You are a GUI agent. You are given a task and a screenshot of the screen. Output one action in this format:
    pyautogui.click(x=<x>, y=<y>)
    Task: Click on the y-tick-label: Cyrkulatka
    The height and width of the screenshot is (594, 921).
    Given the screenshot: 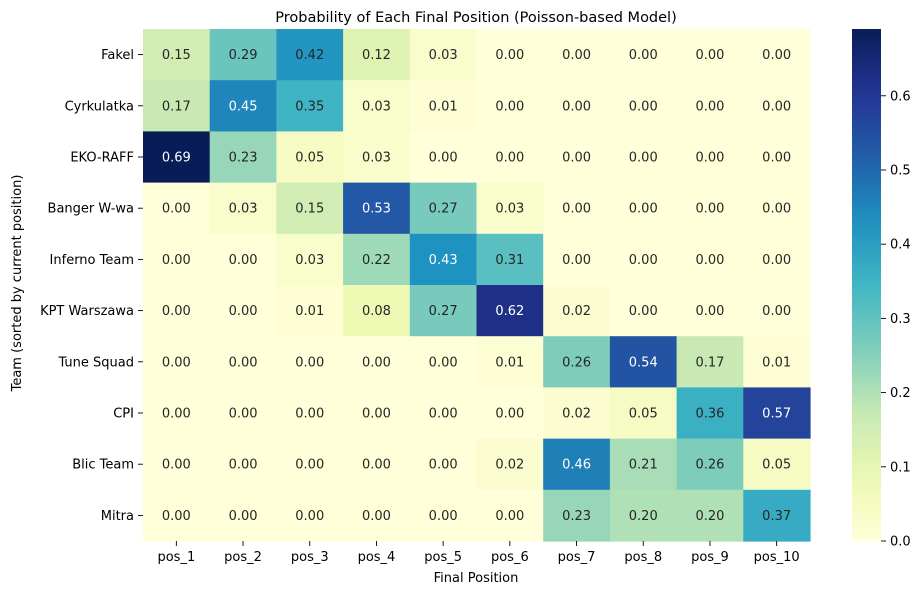 What is the action you would take?
    pyautogui.click(x=99, y=106)
    